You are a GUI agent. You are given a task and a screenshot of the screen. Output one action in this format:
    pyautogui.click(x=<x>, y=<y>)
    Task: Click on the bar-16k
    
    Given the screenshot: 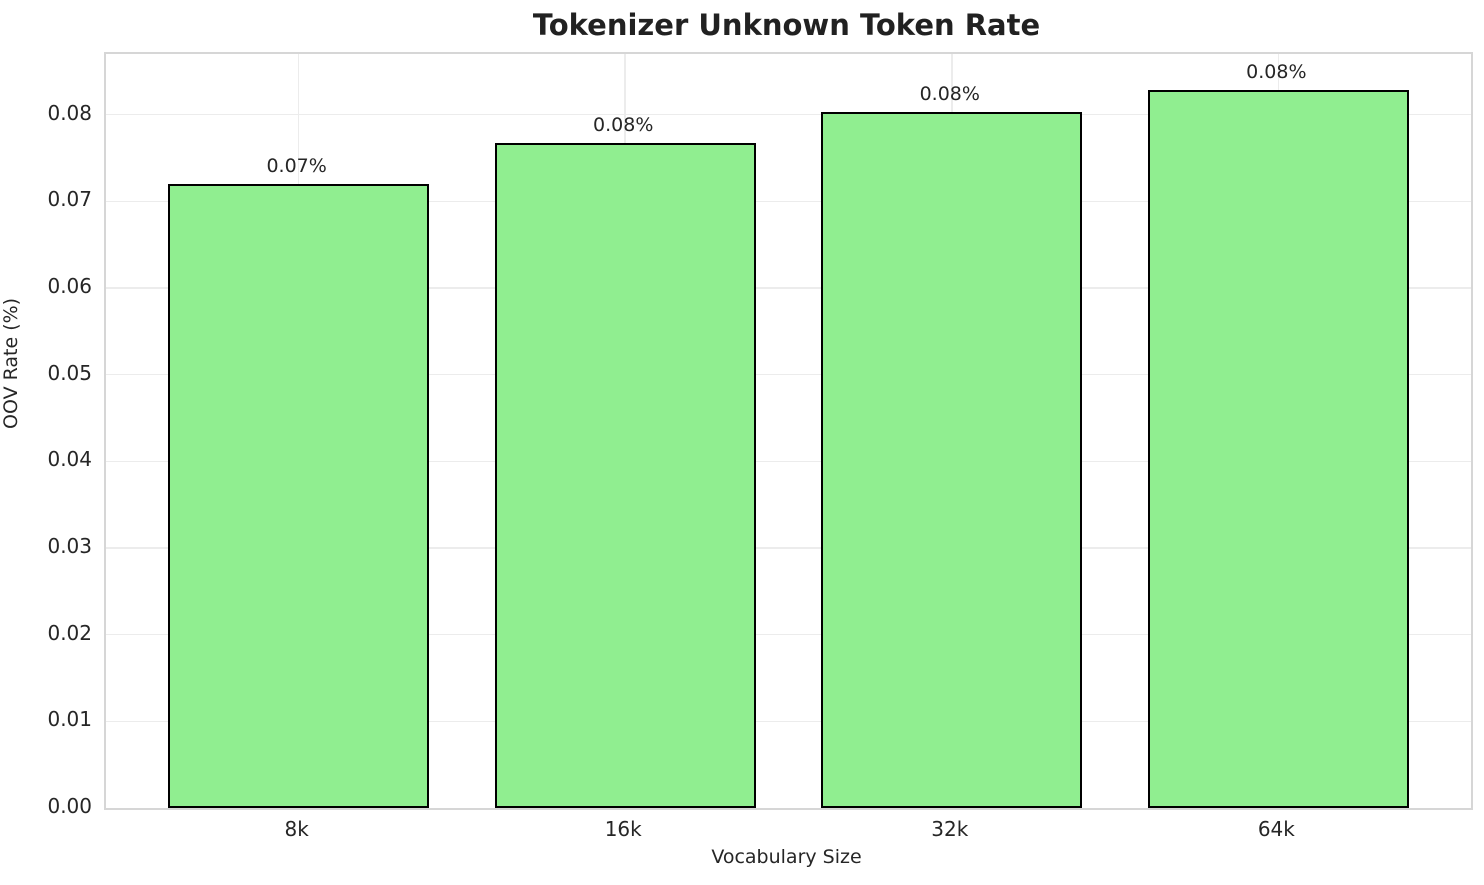 What is the action you would take?
    pyautogui.click(x=625, y=475)
    